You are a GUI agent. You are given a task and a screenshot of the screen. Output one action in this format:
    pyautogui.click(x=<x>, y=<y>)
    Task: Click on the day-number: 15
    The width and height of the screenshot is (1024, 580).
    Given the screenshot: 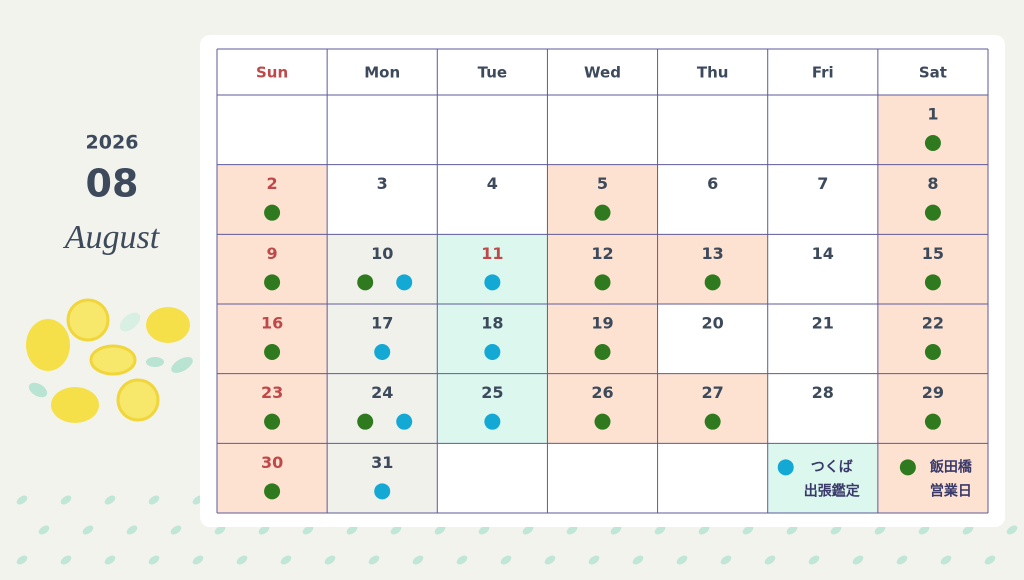 What is the action you would take?
    pyautogui.click(x=933, y=253)
    